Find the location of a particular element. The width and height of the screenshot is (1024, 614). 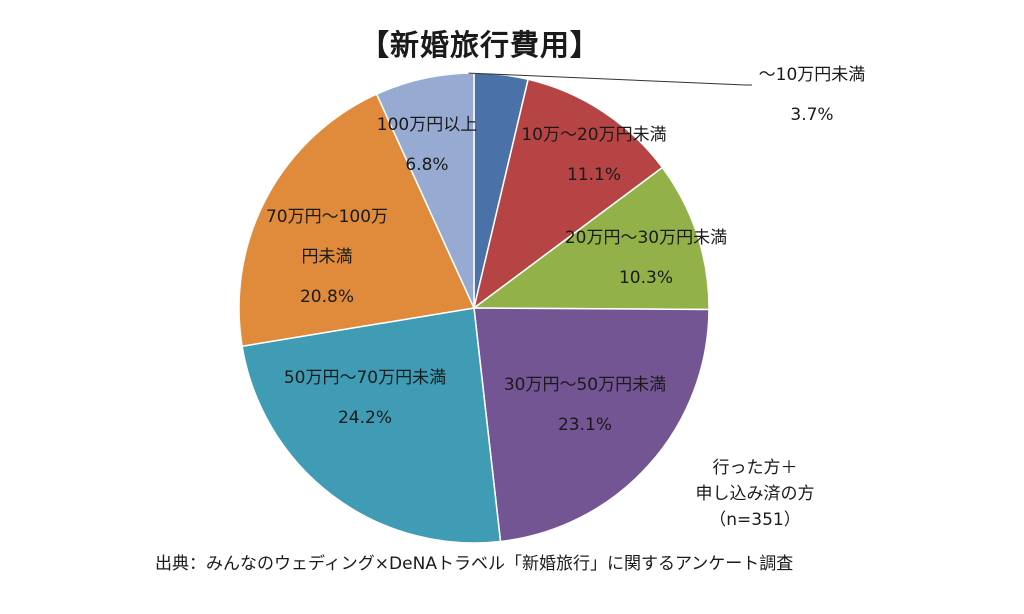

slice-label: 円未満 is located at coordinates (327, 257).